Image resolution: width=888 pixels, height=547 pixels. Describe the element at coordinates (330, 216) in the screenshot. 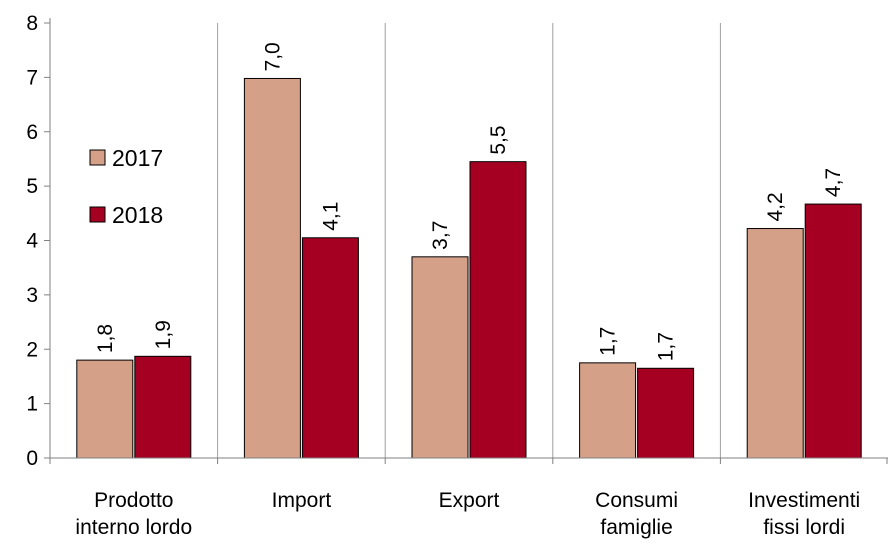

I see `data-label: 4,1` at that location.